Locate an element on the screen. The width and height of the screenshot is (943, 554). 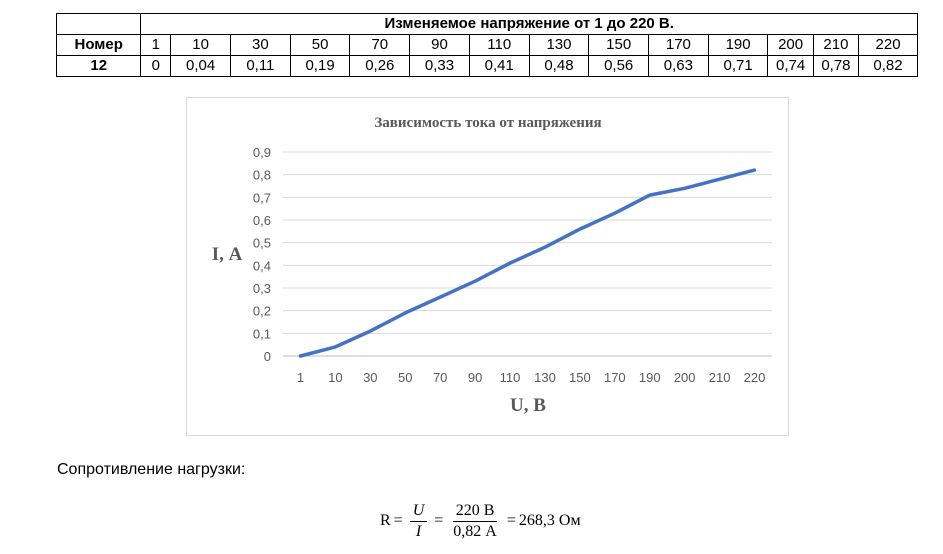
voltage-cell: 110 is located at coordinates (499, 45).